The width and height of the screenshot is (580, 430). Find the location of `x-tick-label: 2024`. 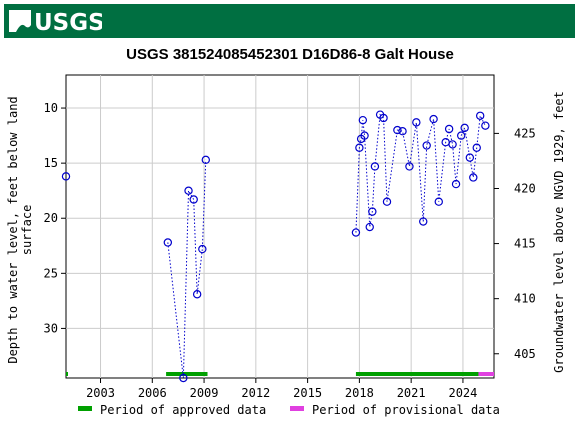

x-tick-label: 2024 is located at coordinates (462, 393).